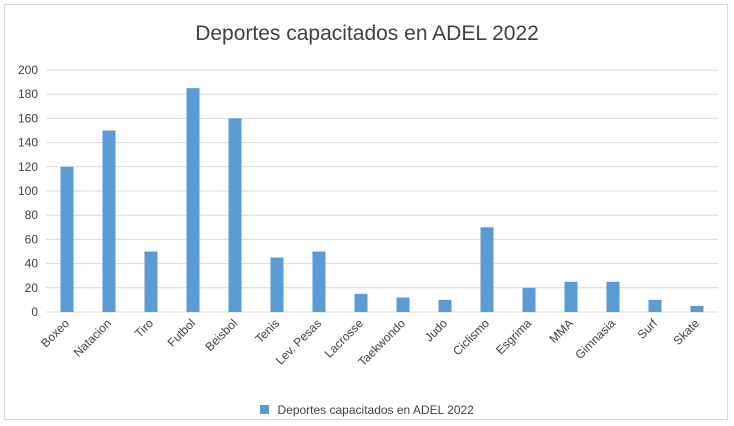  I want to click on bar-esgrima, so click(529, 299).